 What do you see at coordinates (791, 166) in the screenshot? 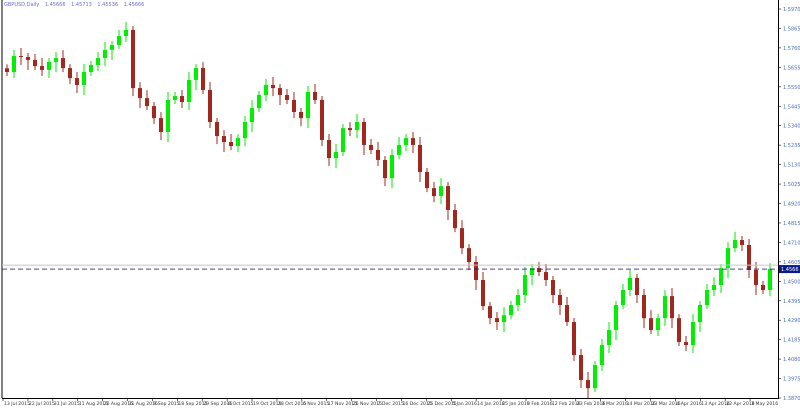
I see `price-tick-label: 1.5130` at bounding box center [791, 166].